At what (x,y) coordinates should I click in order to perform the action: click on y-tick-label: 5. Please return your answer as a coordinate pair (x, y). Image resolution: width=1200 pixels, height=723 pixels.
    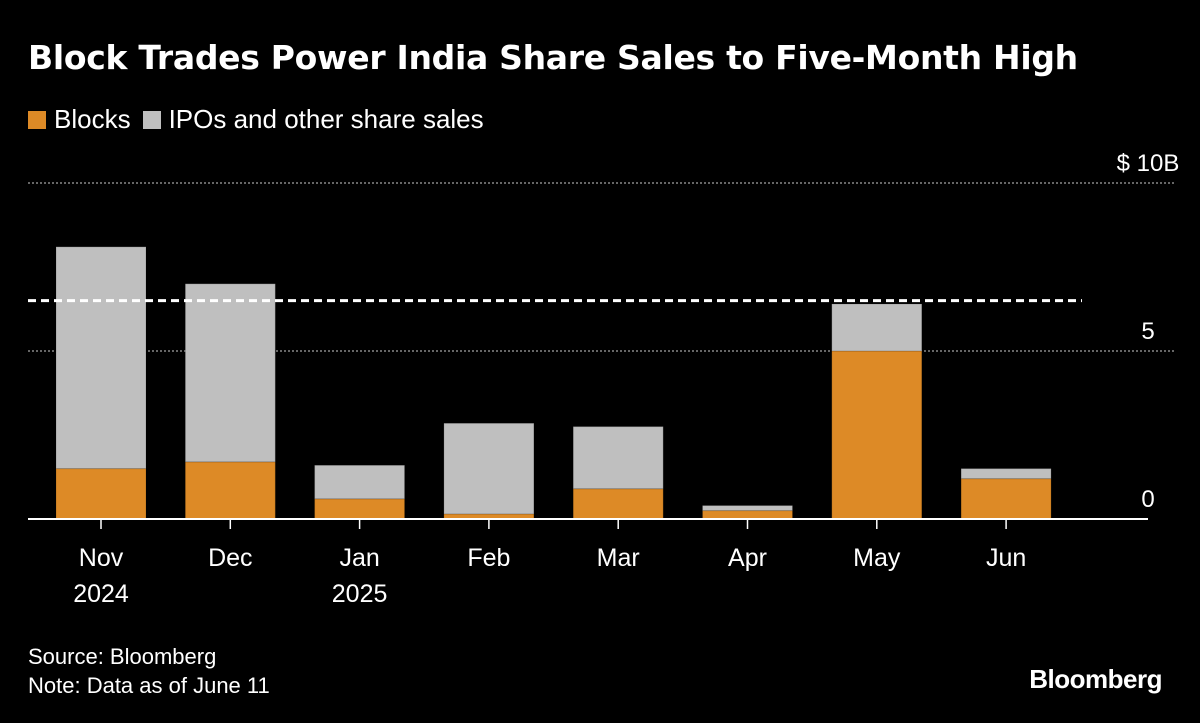
    Looking at the image, I should click on (1147, 331).